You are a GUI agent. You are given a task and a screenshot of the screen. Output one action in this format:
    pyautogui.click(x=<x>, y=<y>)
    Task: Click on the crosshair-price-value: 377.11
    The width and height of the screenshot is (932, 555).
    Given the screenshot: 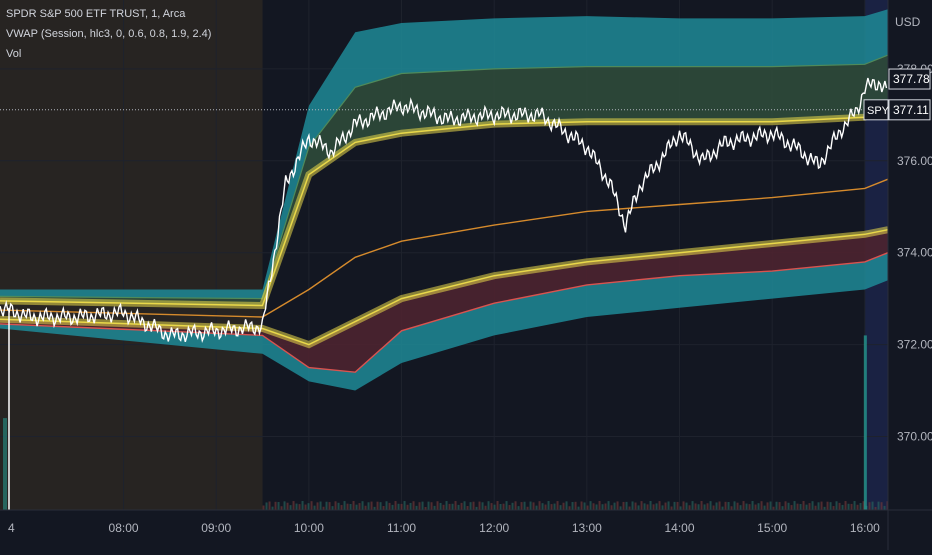 What is the action you would take?
    pyautogui.click(x=911, y=110)
    